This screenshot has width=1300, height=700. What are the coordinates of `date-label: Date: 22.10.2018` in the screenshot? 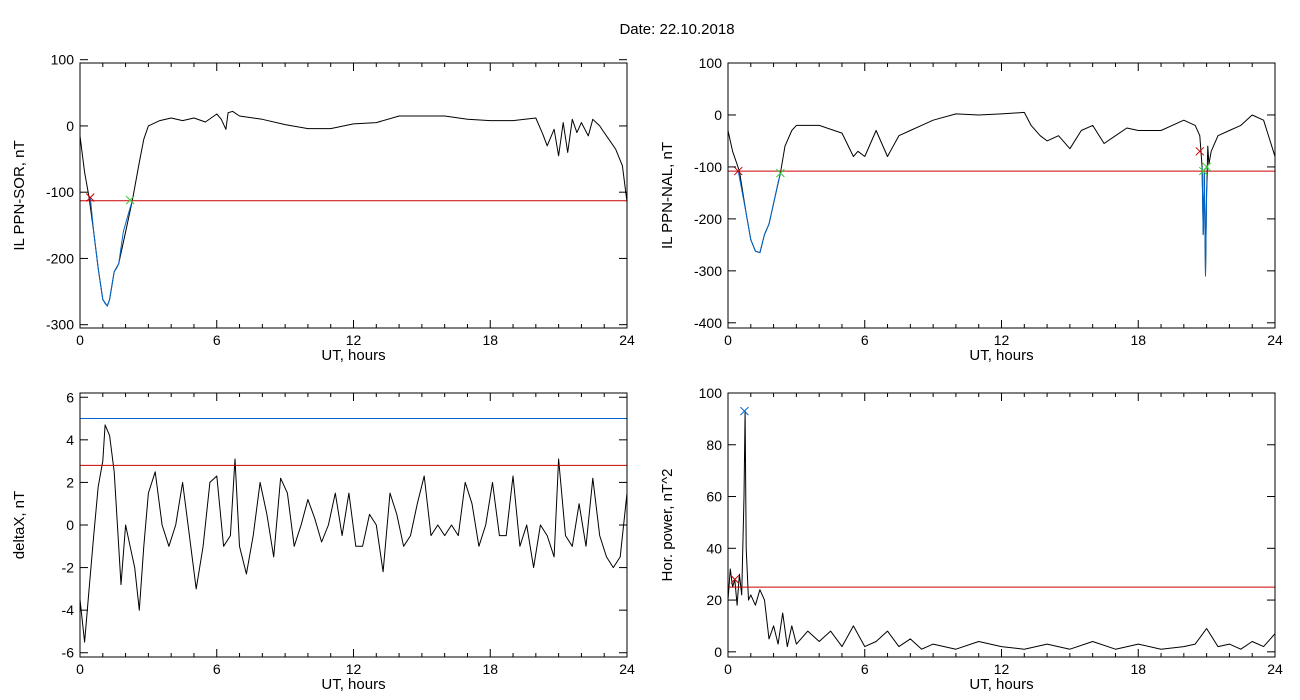 It's located at (676, 29).